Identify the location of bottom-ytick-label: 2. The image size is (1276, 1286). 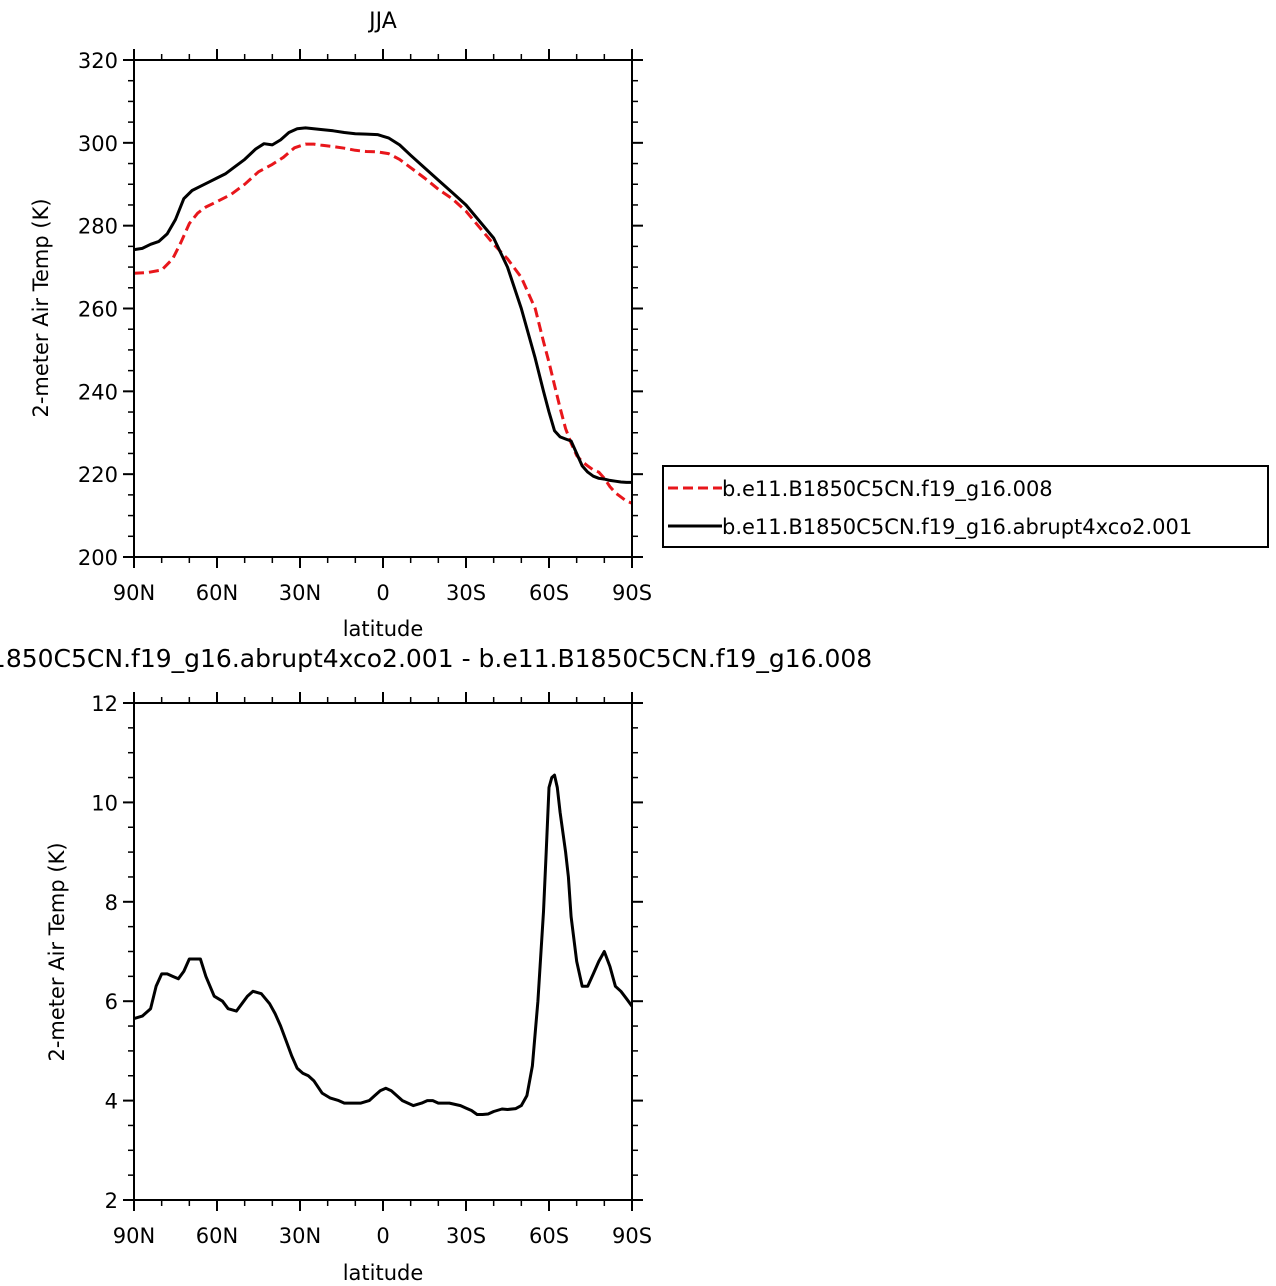
(111, 1201).